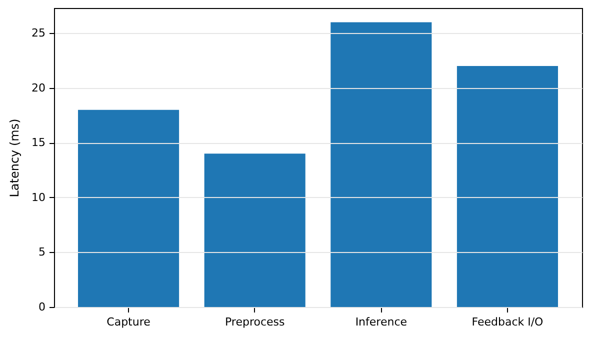 This screenshot has width=601, height=337. What do you see at coordinates (39, 87) in the screenshot?
I see `y-tick-label: 20` at bounding box center [39, 87].